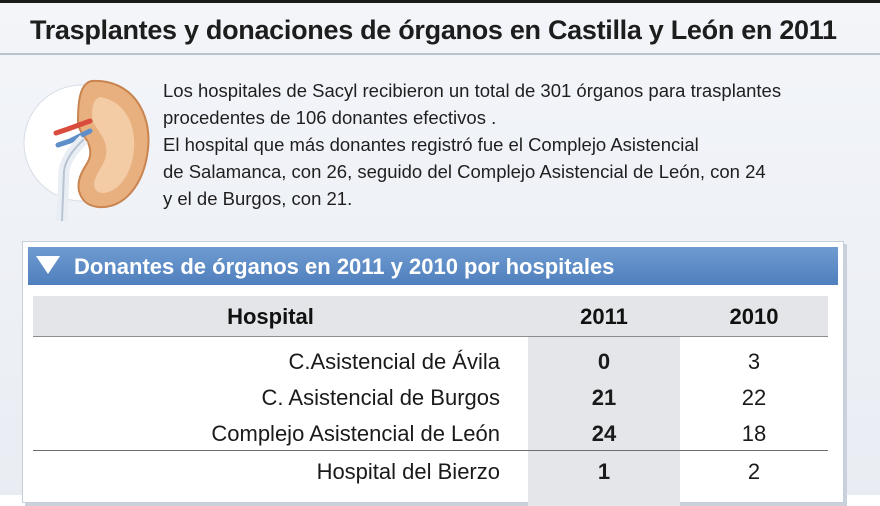 This screenshot has height=506, width=880. Describe the element at coordinates (355, 433) in the screenshot. I see `hospital-name: Complejo Asistencial de León` at that location.